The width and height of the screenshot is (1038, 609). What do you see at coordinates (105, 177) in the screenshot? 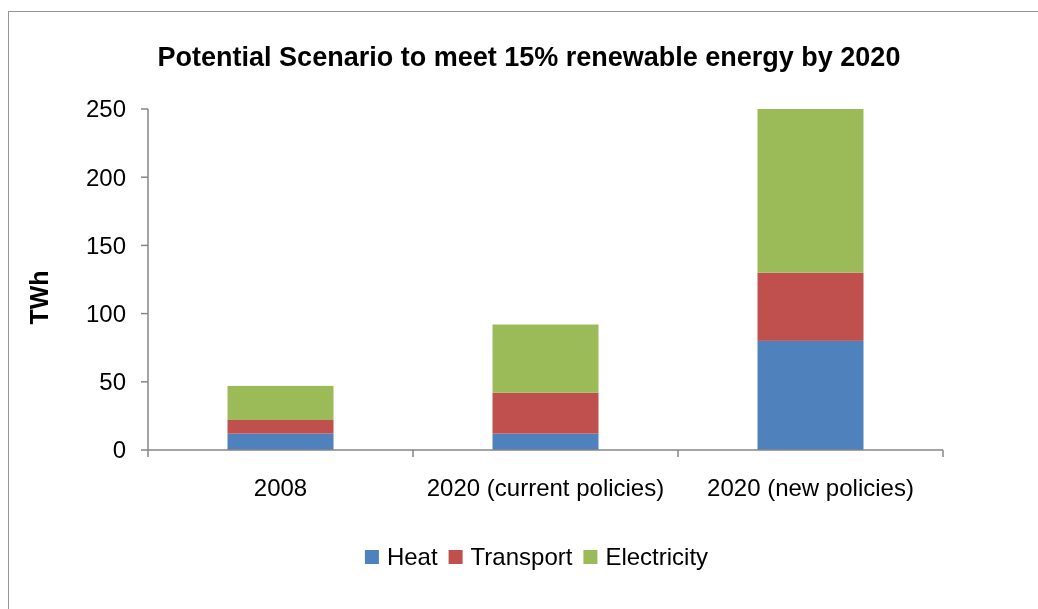
I see `y-tick-label: 200` at bounding box center [105, 177].